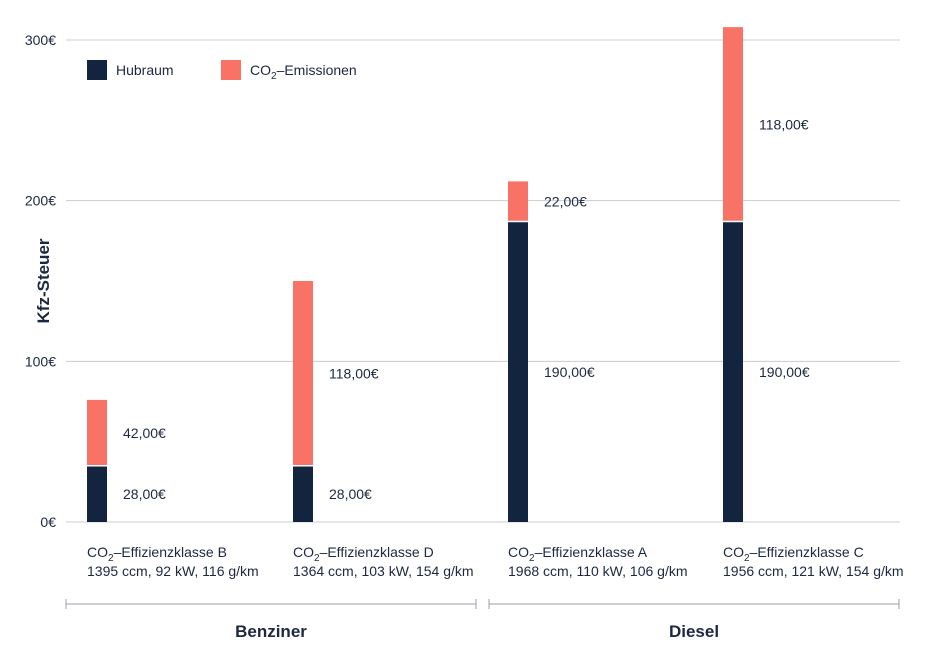 The image size is (940, 672). Describe the element at coordinates (565, 201) in the screenshot. I see `data-label: 22,00€` at that location.